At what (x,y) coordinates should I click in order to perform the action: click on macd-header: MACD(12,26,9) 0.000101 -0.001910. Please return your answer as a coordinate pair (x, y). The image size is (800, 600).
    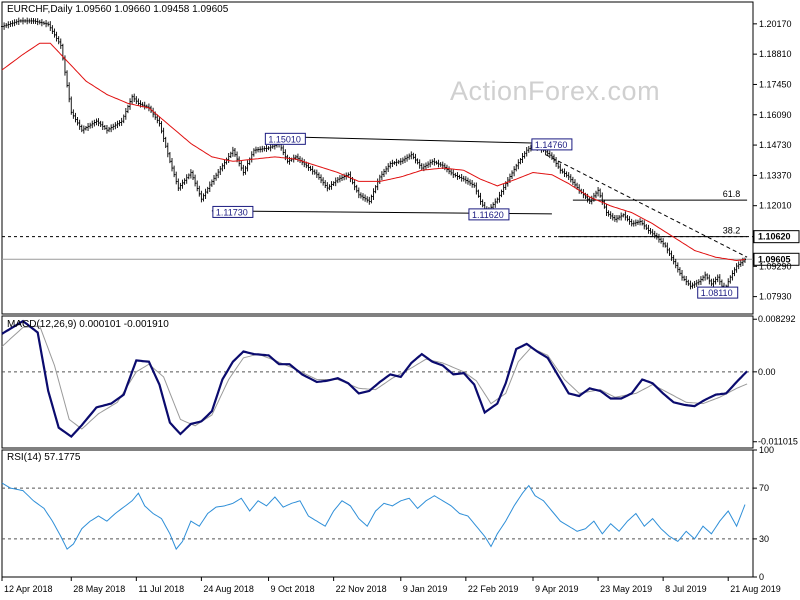
    Looking at the image, I should click on (88, 324).